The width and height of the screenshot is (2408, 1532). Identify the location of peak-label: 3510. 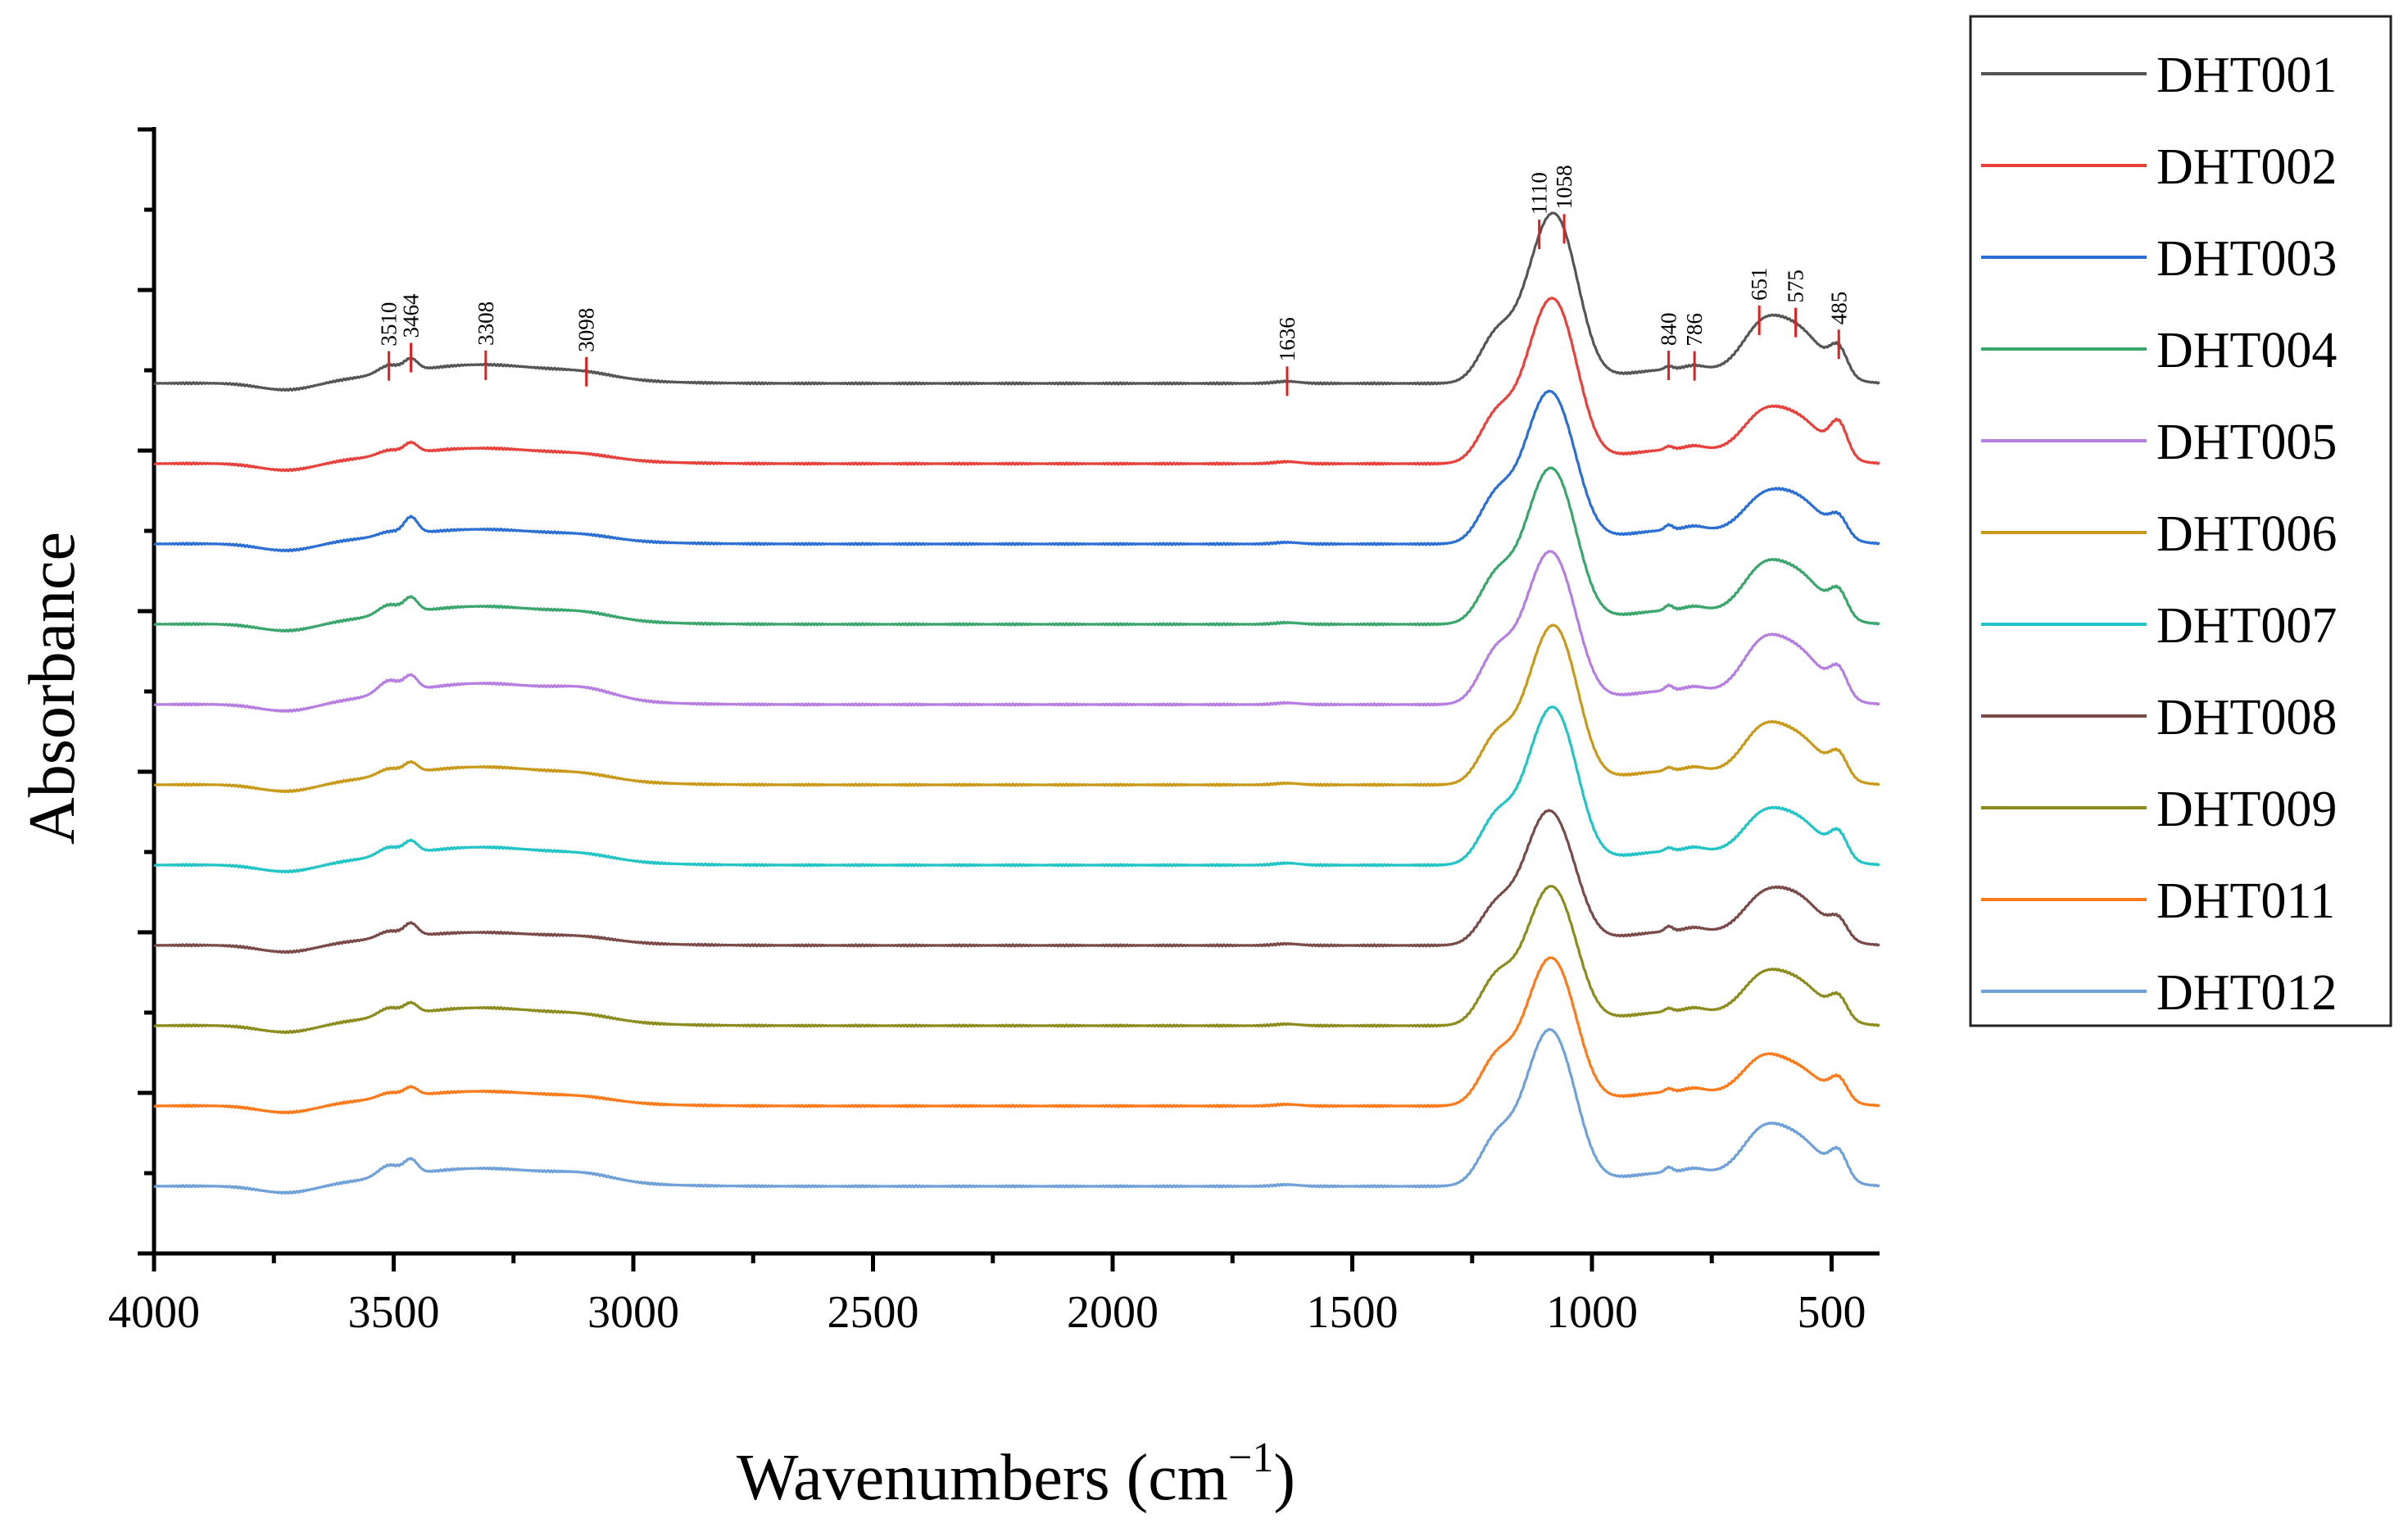
(389, 324).